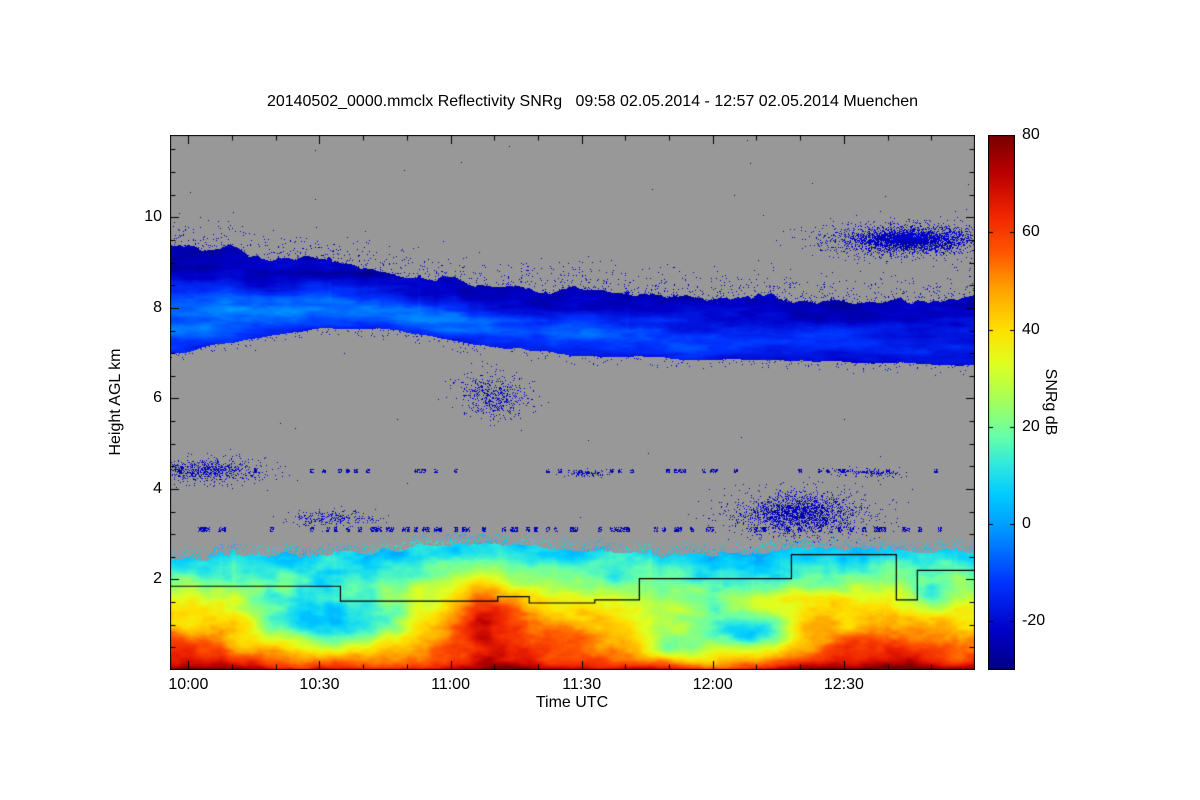 This screenshot has width=1200, height=800. Describe the element at coordinates (188, 684) in the screenshot. I see `x-tick-label: 10:00` at that location.